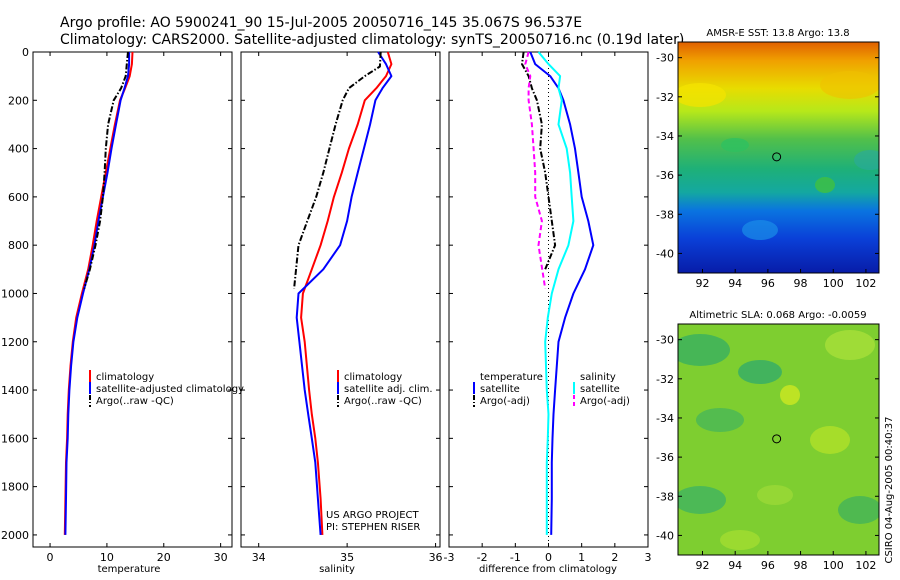  I want to click on side-timestamp: CSIRO 04-Aug-2005 00:40:37, so click(889, 489).